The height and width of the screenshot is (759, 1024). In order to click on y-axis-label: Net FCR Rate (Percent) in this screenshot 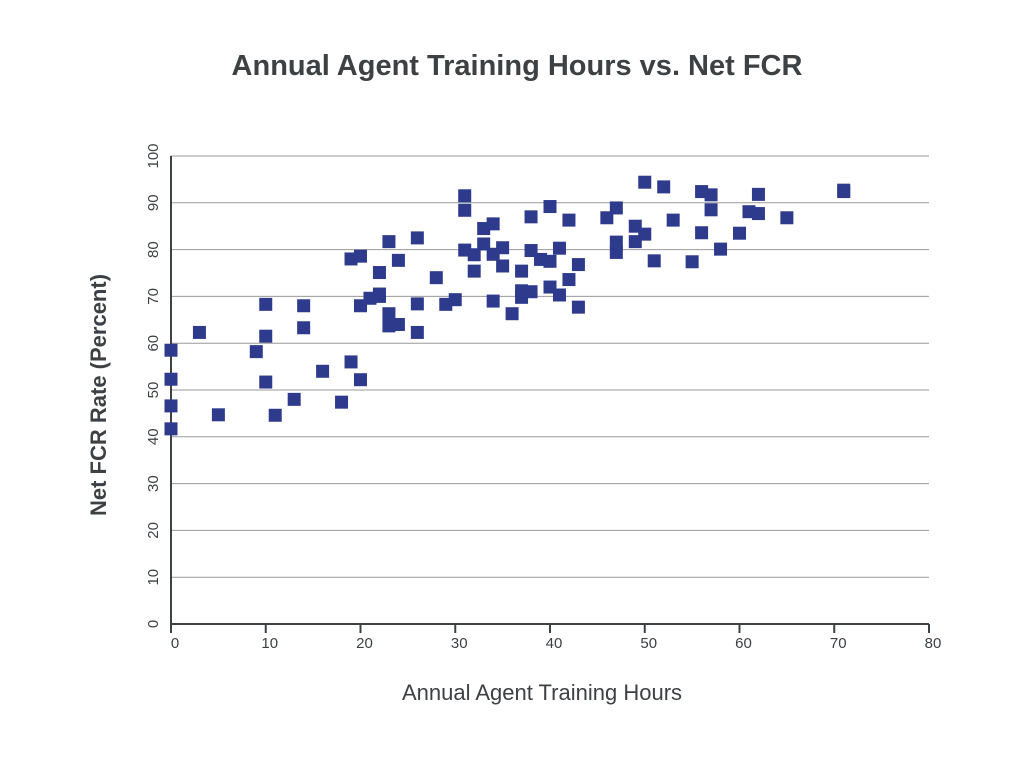, I will do `click(98, 395)`.